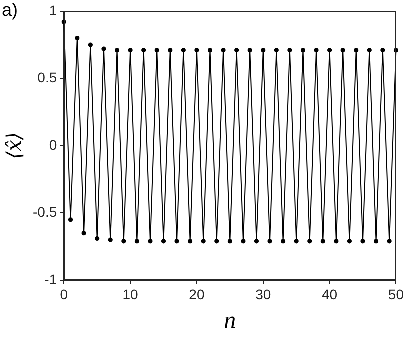 The height and width of the screenshot is (342, 407). What do you see at coordinates (130, 294) in the screenshot?
I see `x-tick-label: 10` at bounding box center [130, 294].